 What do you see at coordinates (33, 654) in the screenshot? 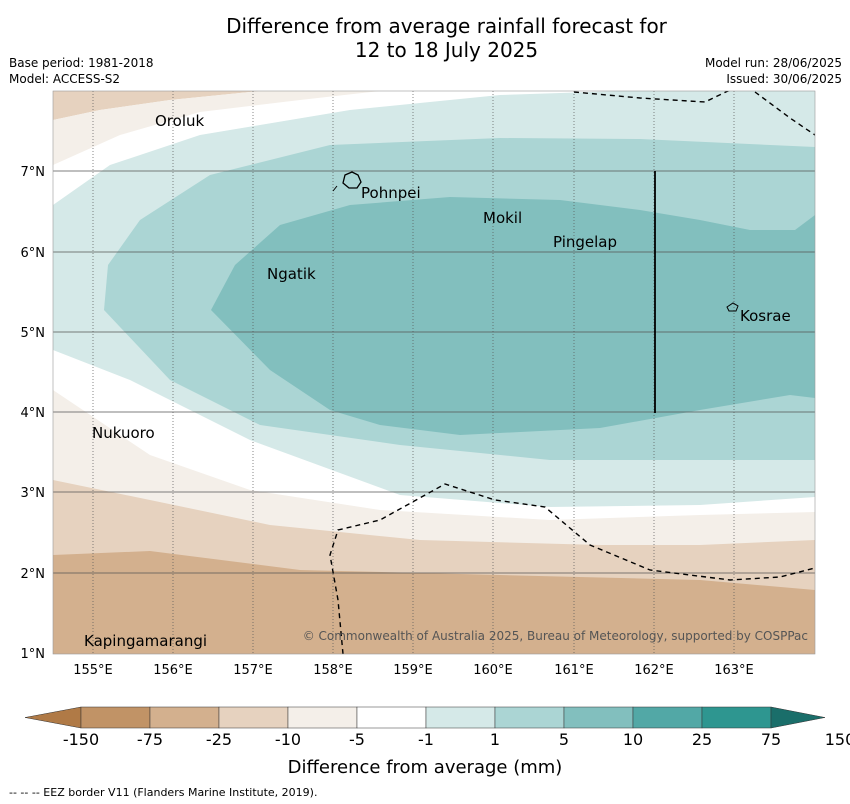
I see `lat-tick-1n: 1°N` at bounding box center [33, 654].